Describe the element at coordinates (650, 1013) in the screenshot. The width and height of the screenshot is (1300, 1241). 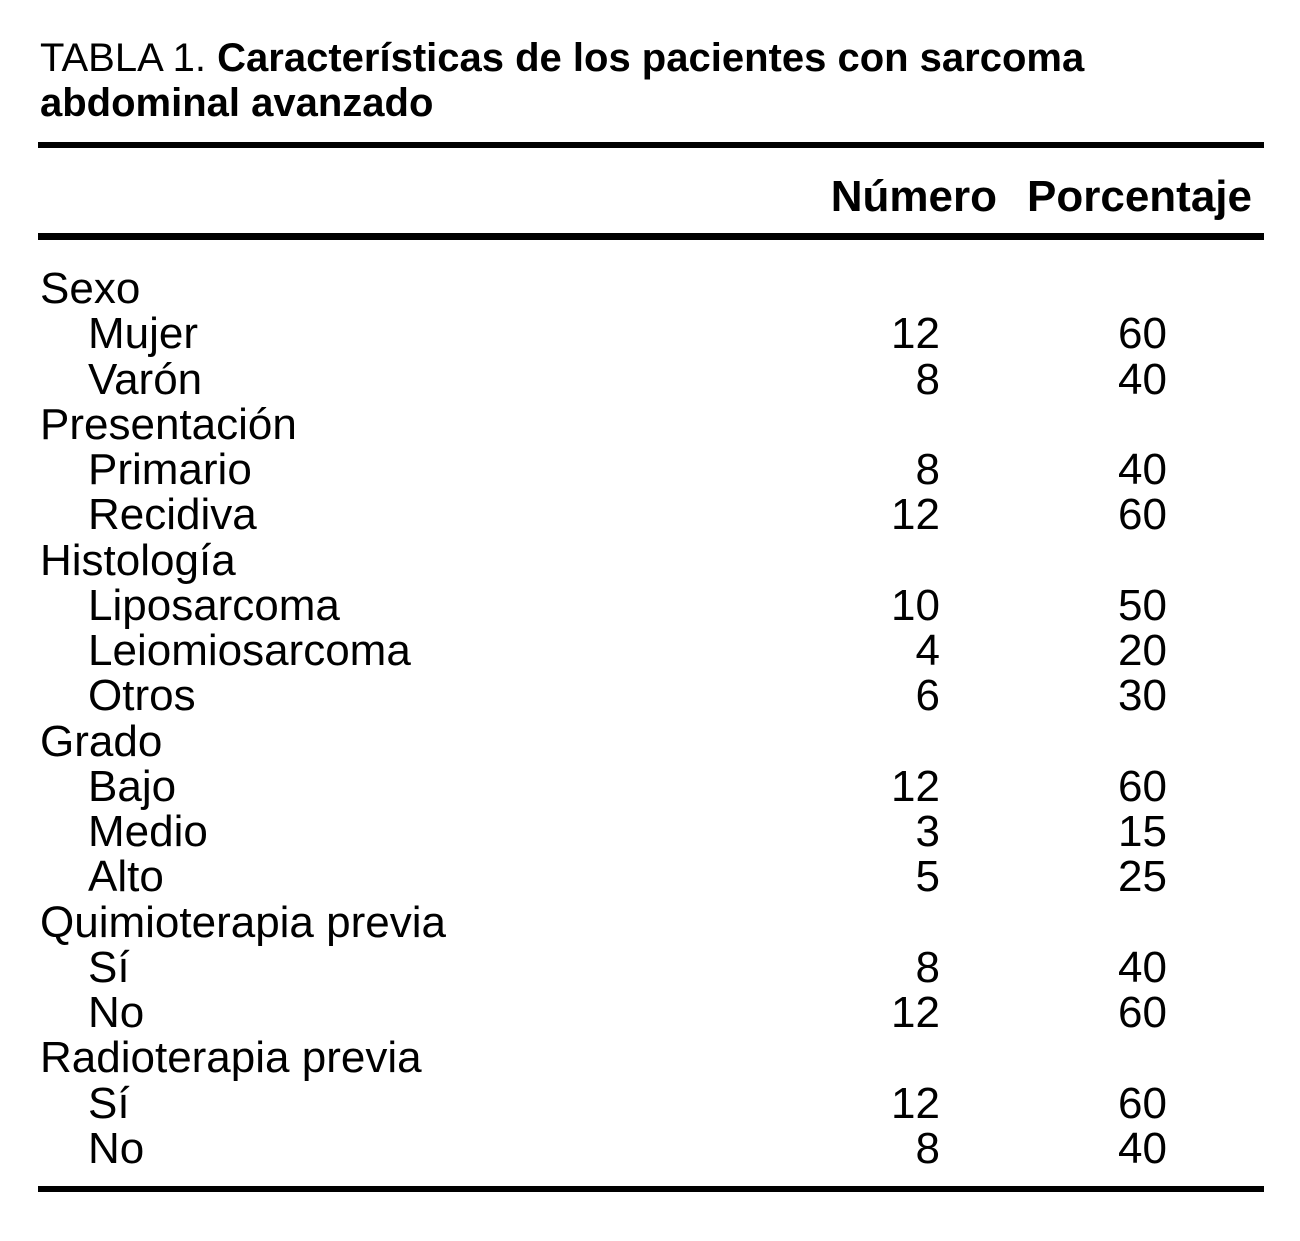
I see `table-row-item: No 12 60` at that location.